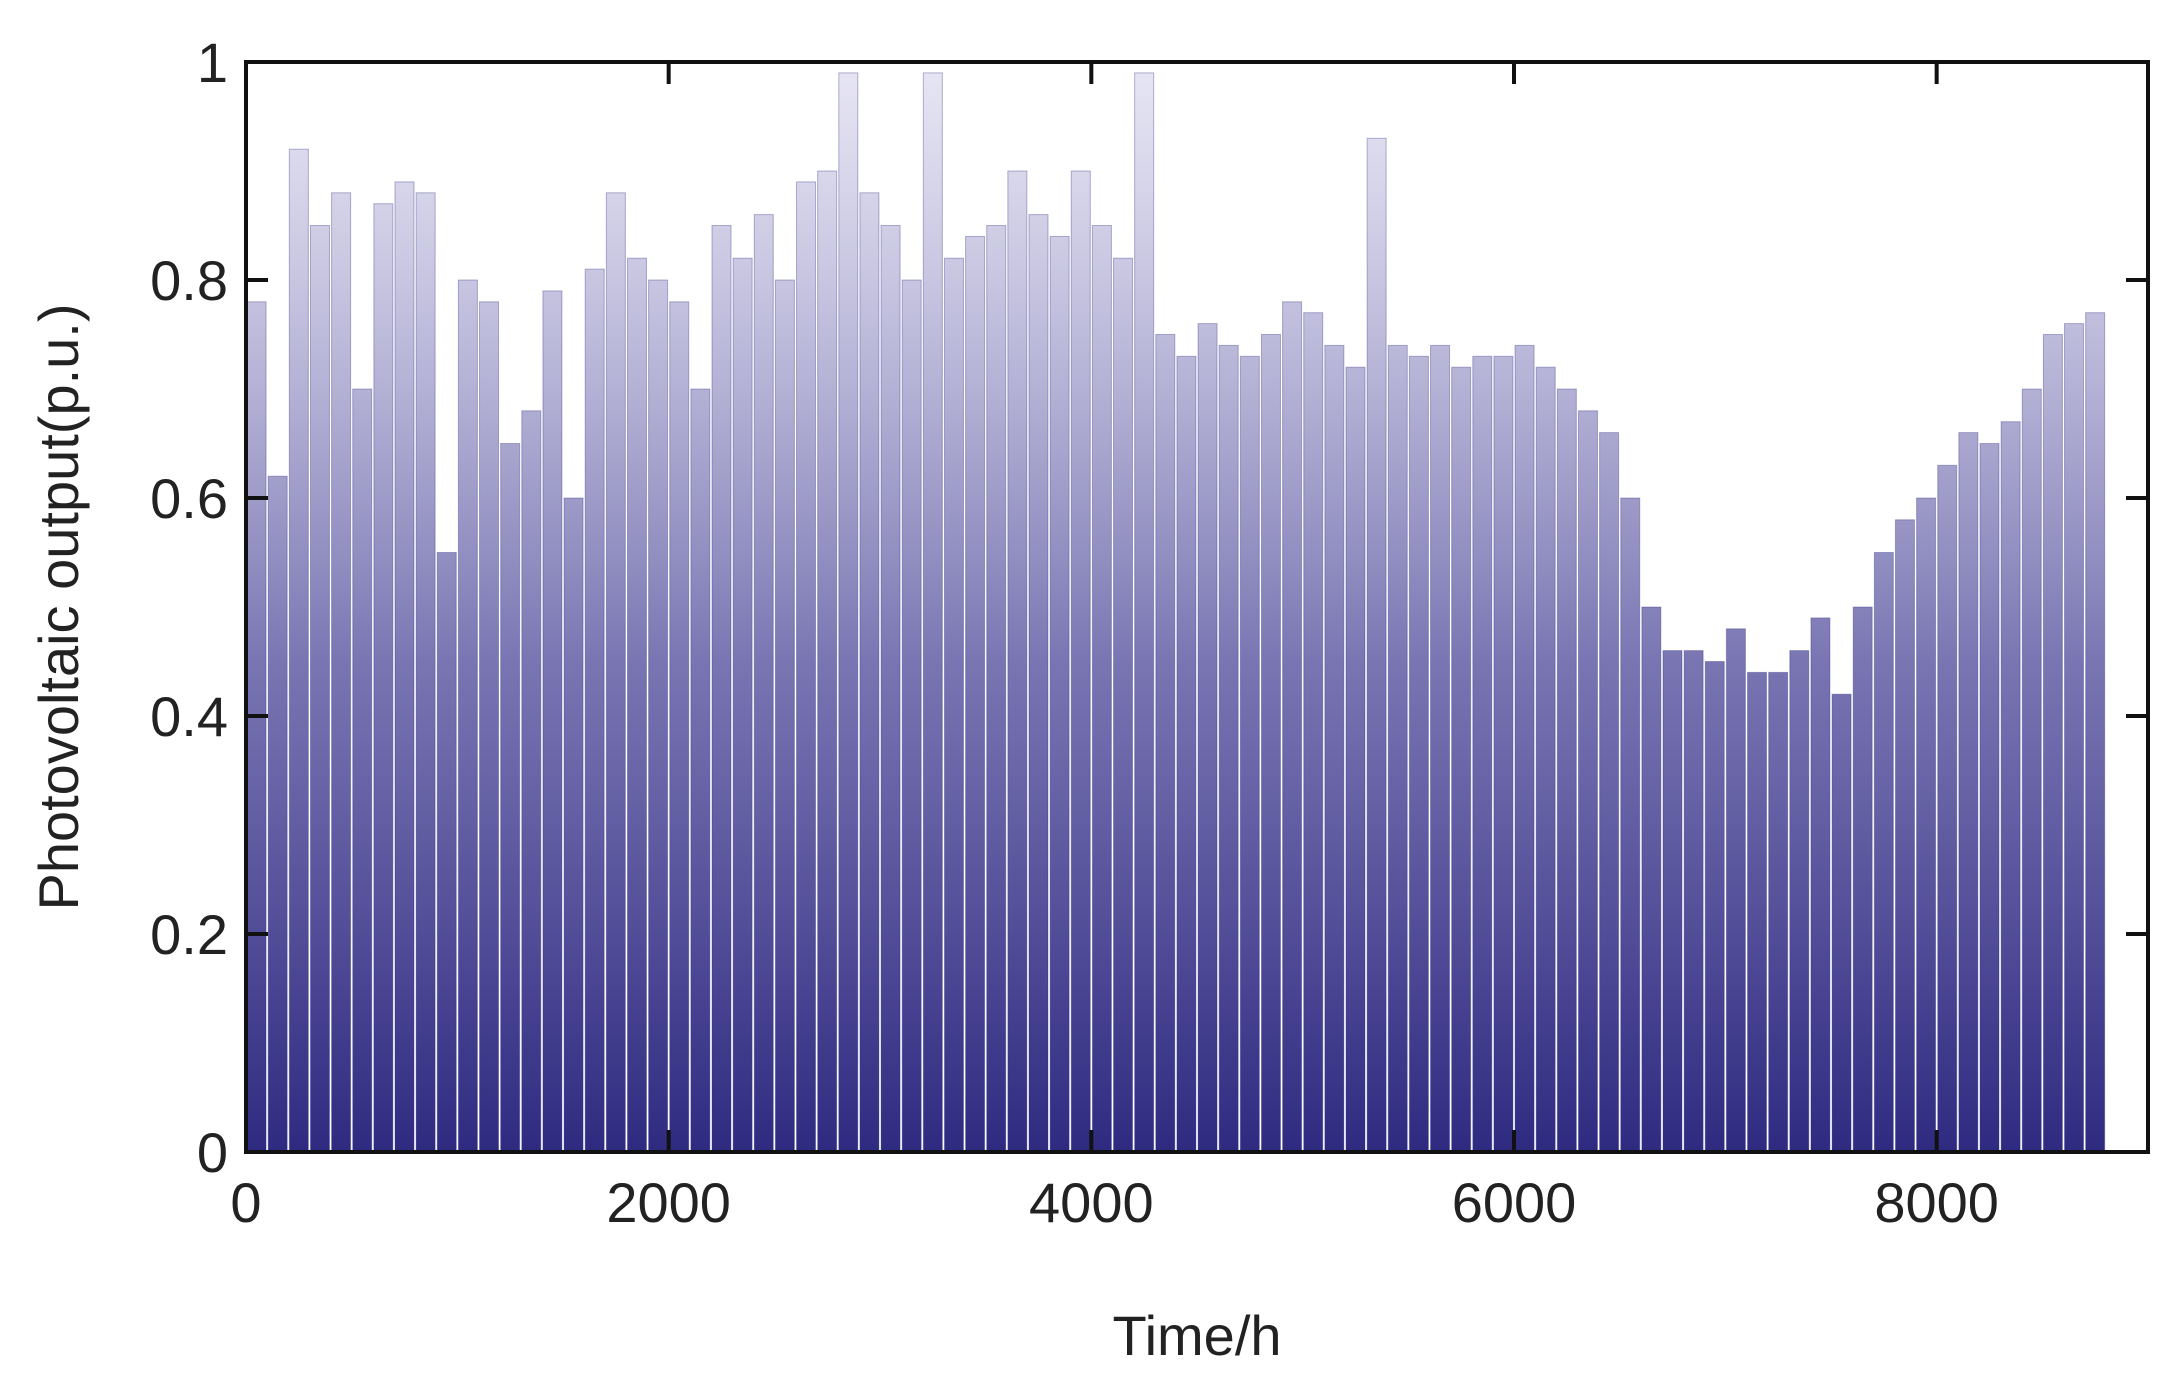 The width and height of the screenshot is (2168, 1398). Describe the element at coordinates (1196, 1335) in the screenshot. I see `x-axis-label: Time/h` at that location.